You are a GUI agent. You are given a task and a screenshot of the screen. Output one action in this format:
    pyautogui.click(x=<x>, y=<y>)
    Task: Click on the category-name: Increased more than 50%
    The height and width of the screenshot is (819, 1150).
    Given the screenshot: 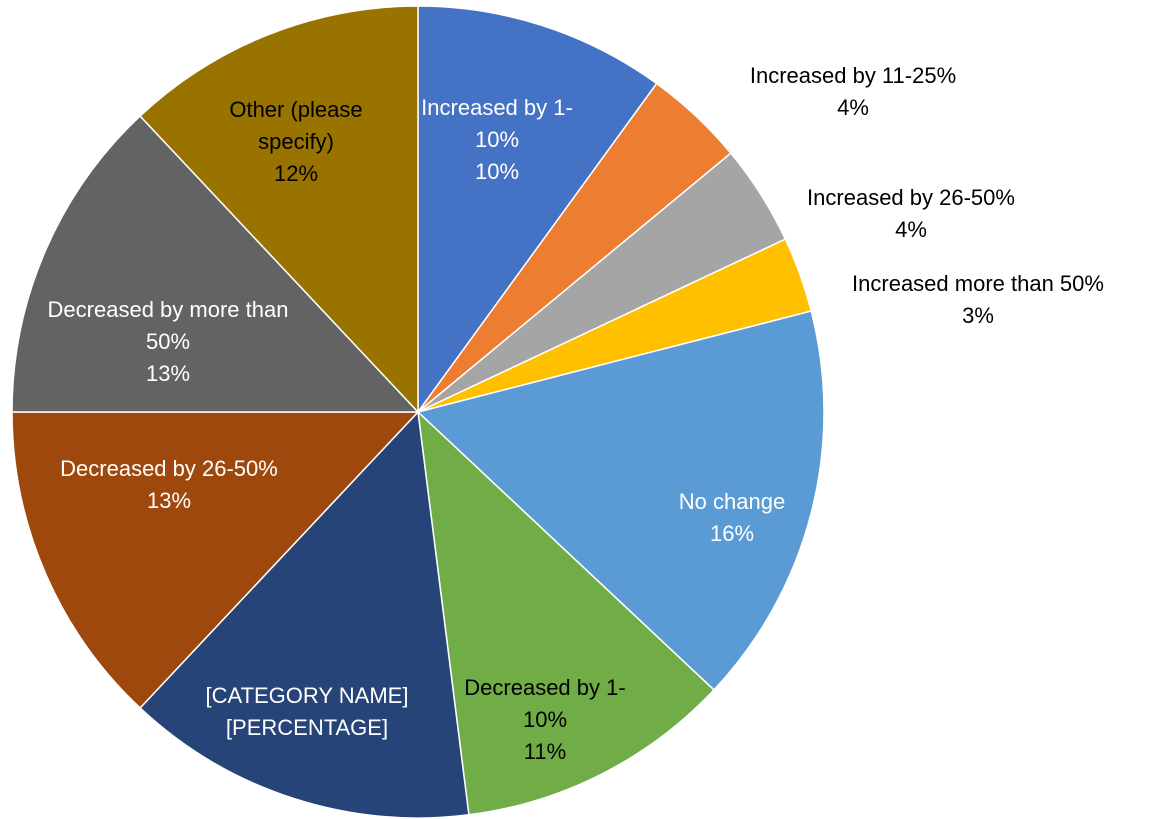 What is the action you would take?
    pyautogui.click(x=978, y=283)
    